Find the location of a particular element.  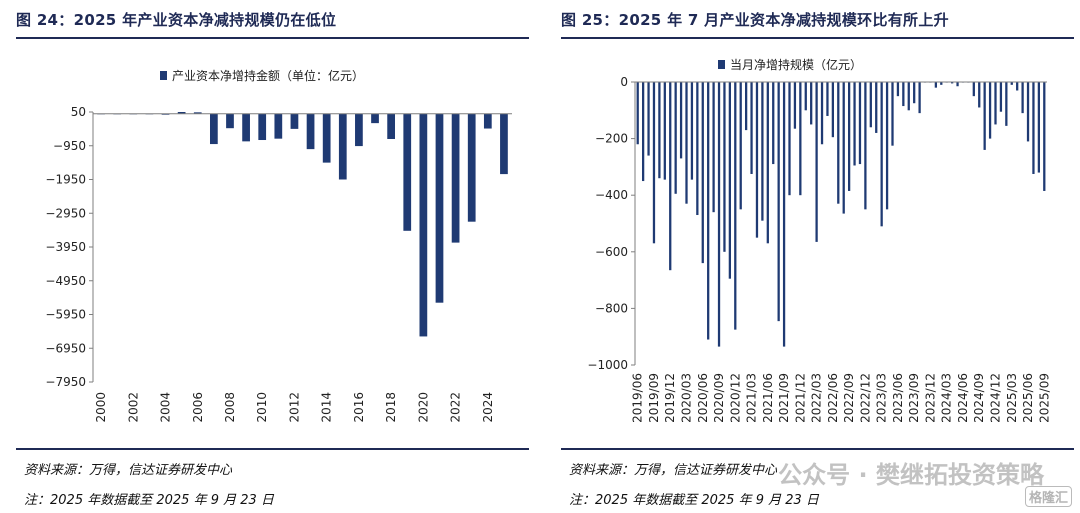

left-source-note: 资料来源：万得，信达证券研发中心 is located at coordinates (128, 470).